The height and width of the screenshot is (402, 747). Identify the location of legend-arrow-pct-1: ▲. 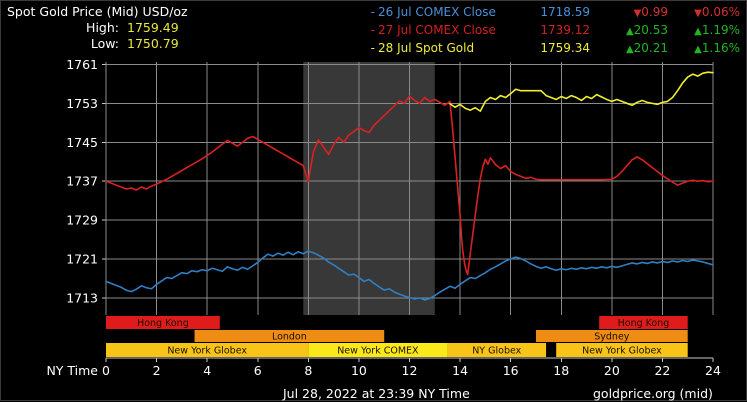
(698, 31).